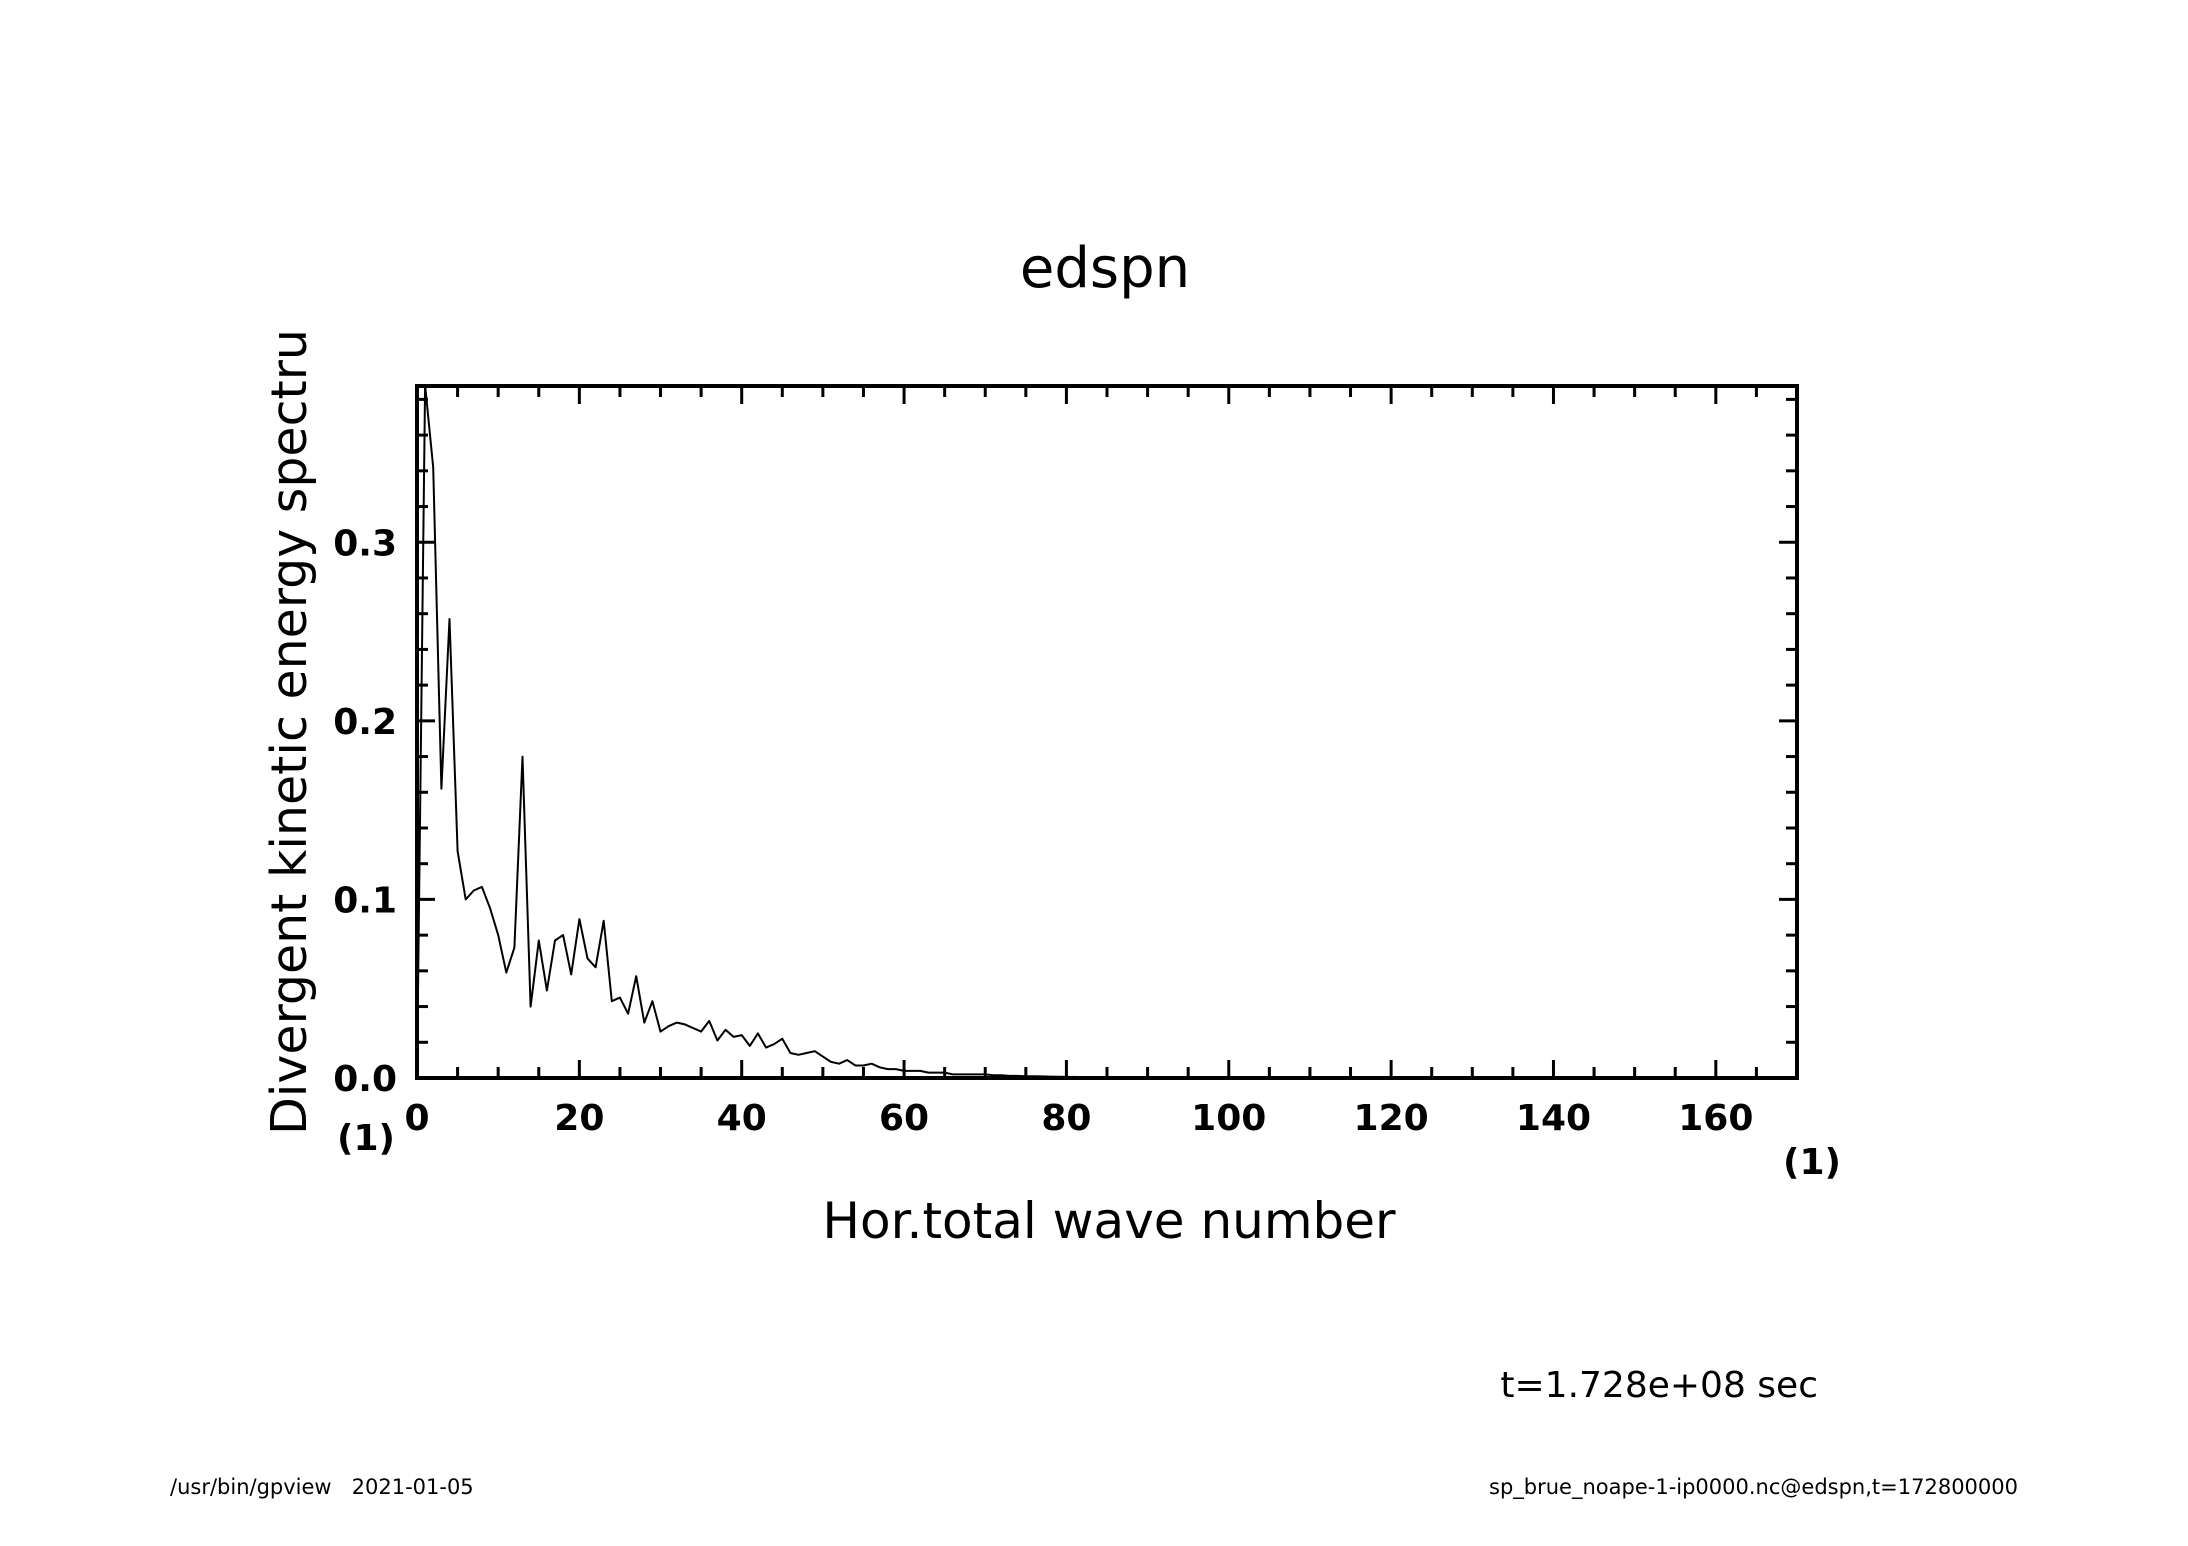 This screenshot has height=1546, width=2188. What do you see at coordinates (1228, 1118) in the screenshot?
I see `x-tick-label: 100` at bounding box center [1228, 1118].